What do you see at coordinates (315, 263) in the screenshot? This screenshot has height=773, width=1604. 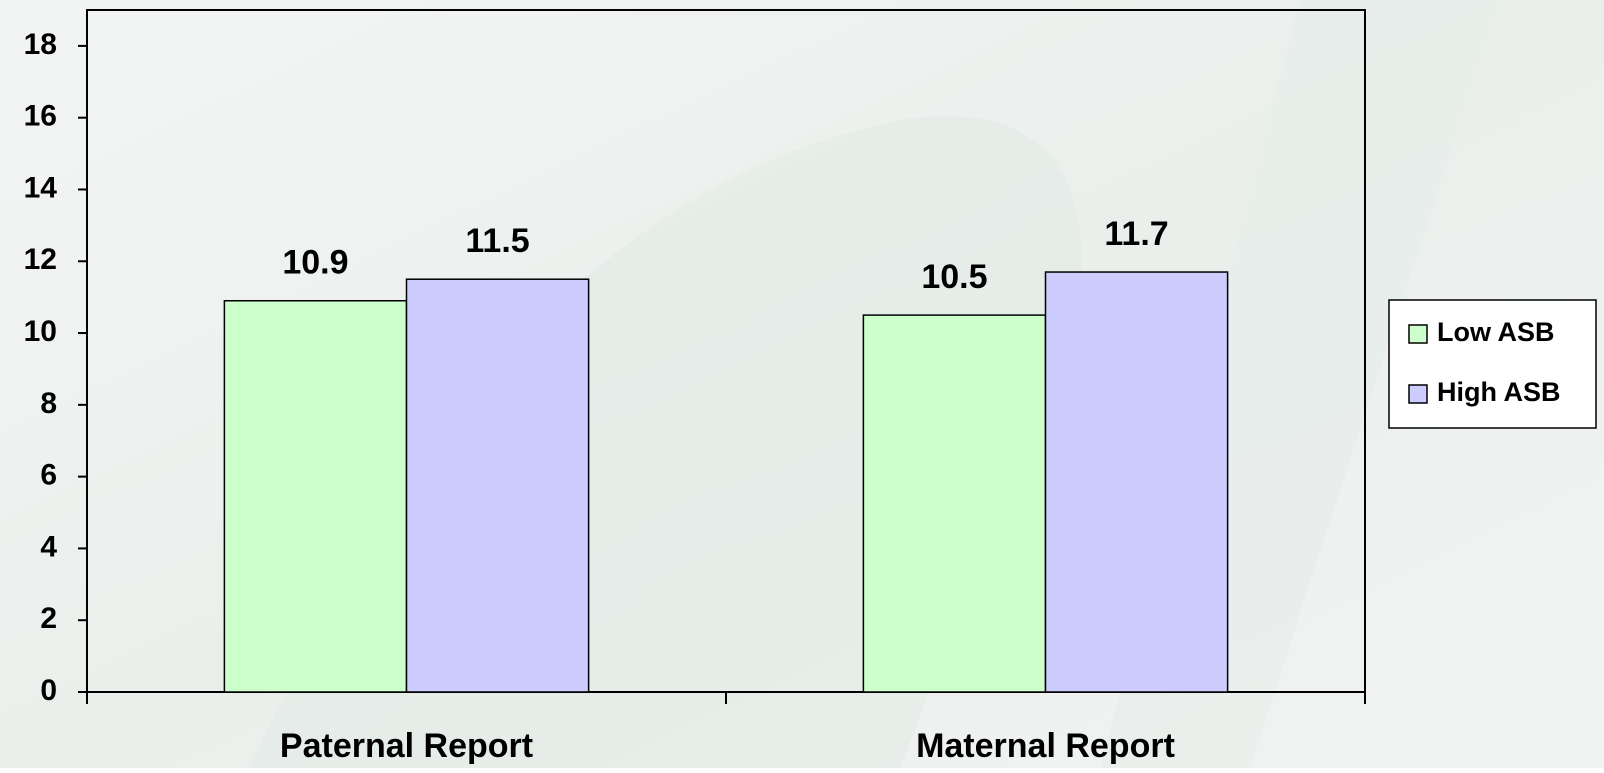 I see `data-label: 10.9` at bounding box center [315, 263].